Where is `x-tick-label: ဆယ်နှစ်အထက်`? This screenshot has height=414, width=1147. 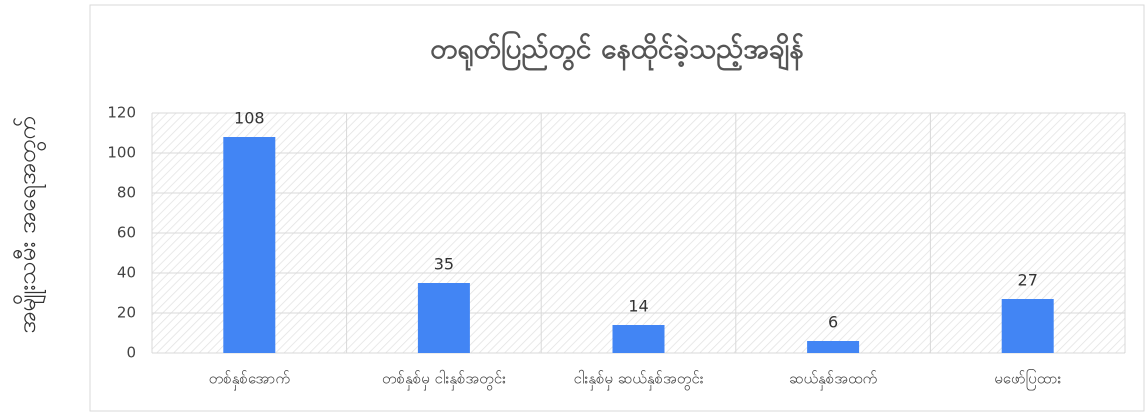 x-tick-label: ဆယ်နှစ်အထက် is located at coordinates (833, 380).